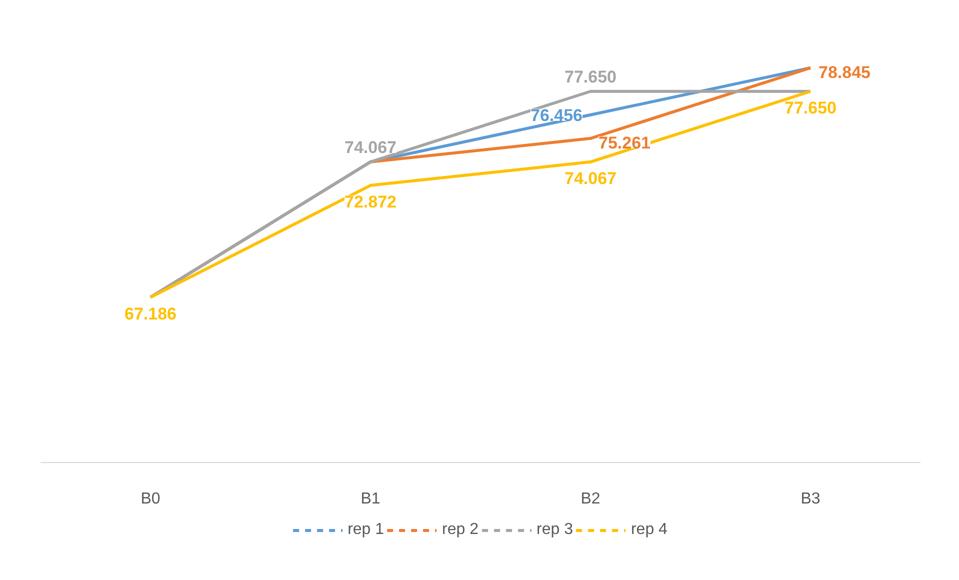  Describe the element at coordinates (460, 530) in the screenshot. I see `legend-label: rep 2` at that location.